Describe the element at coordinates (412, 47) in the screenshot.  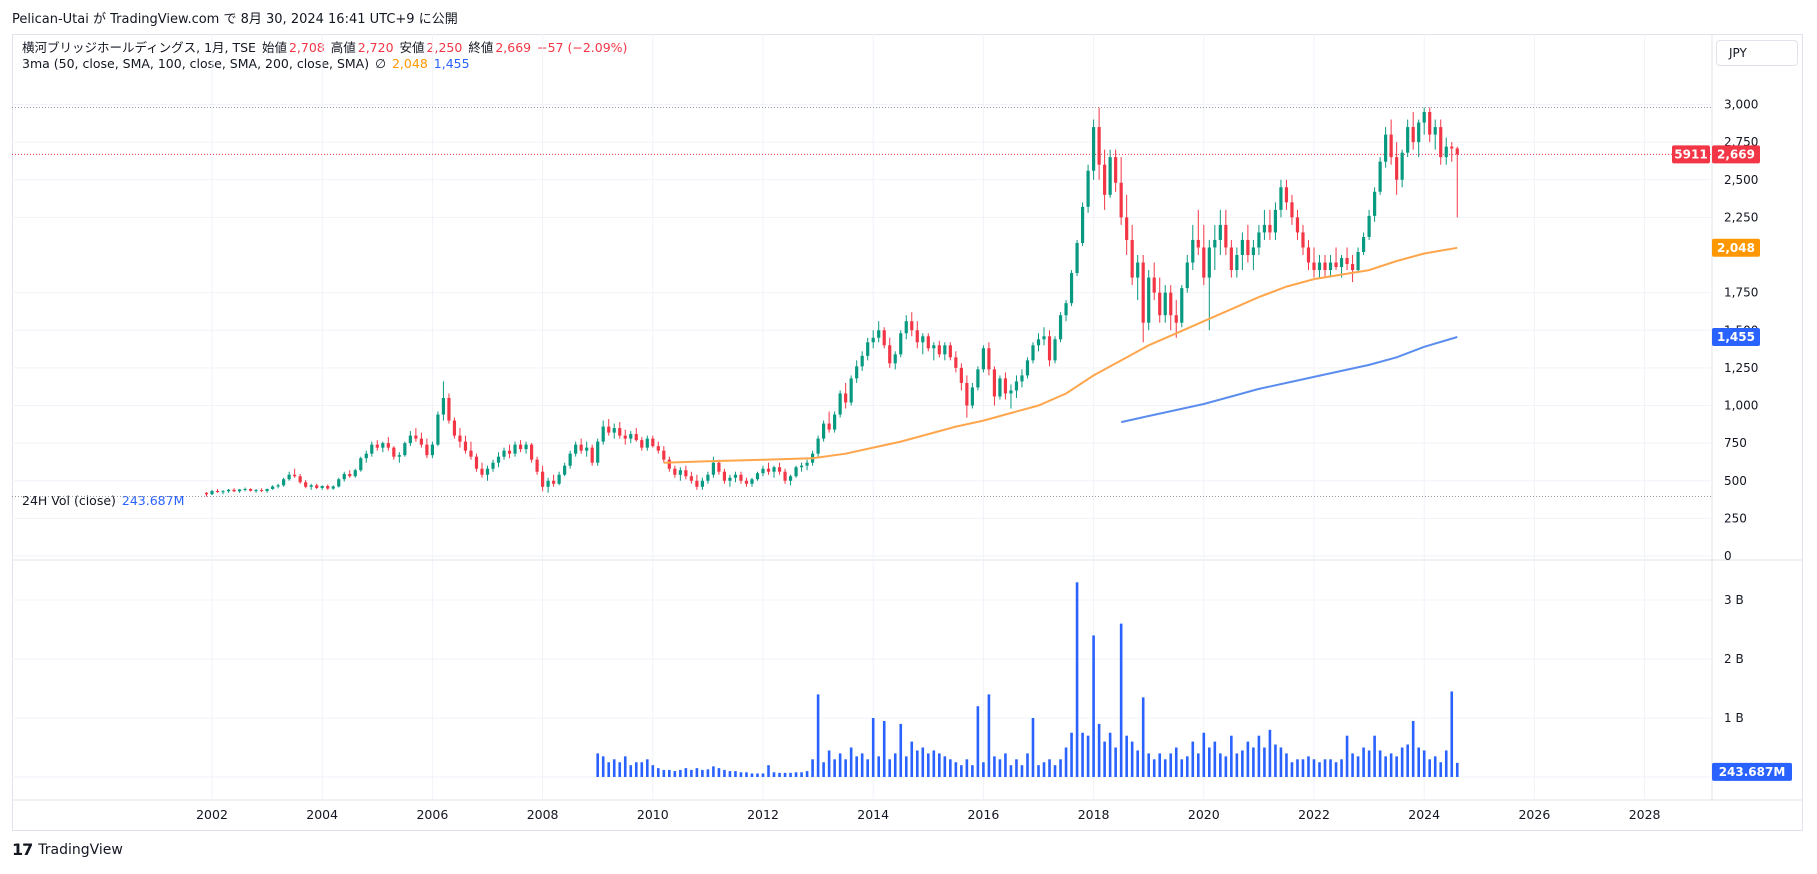
I see `low-label: 安値` at that location.